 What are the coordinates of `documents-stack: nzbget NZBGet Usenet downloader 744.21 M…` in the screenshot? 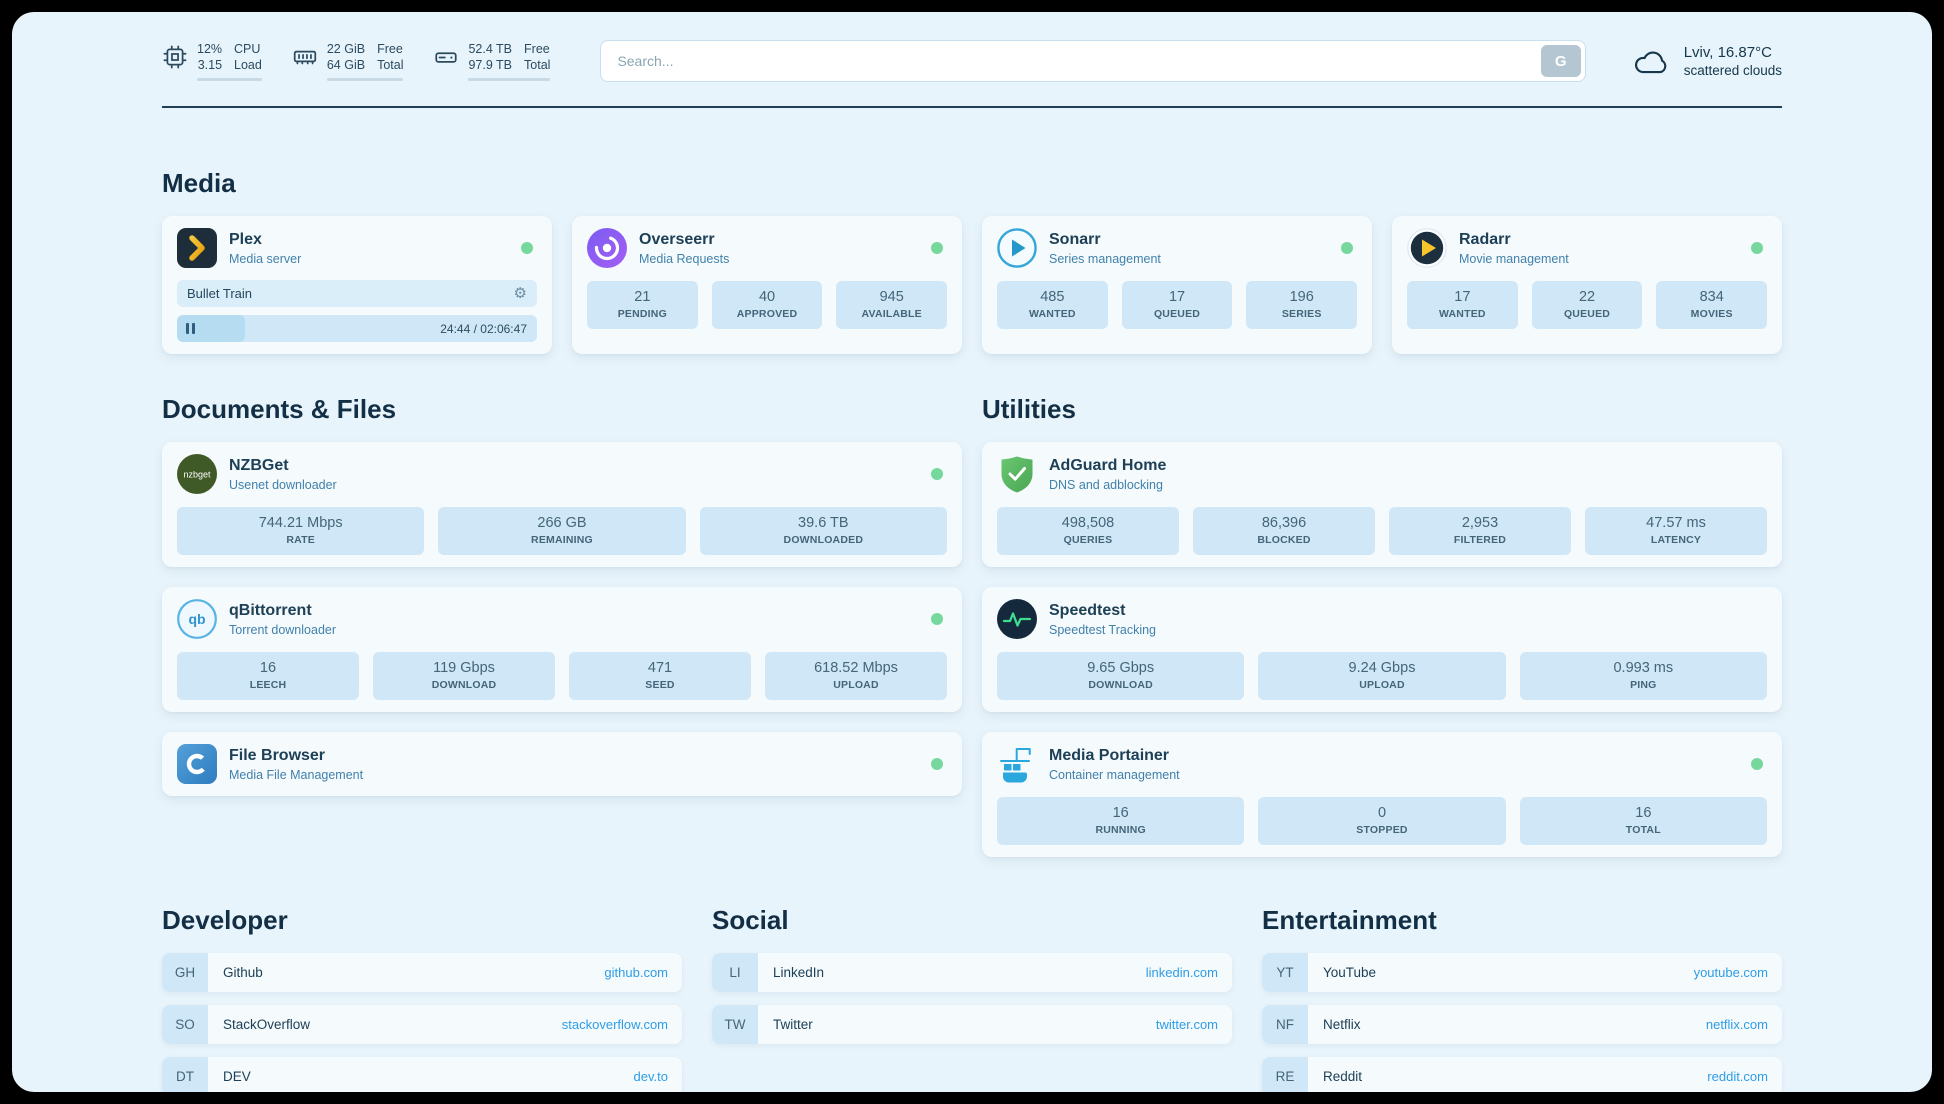 It's located at (562, 619).